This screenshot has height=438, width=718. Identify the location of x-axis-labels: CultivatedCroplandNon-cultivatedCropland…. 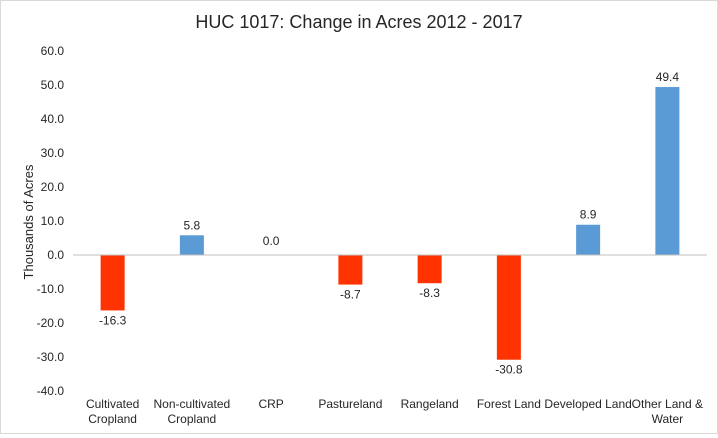
(394, 411).